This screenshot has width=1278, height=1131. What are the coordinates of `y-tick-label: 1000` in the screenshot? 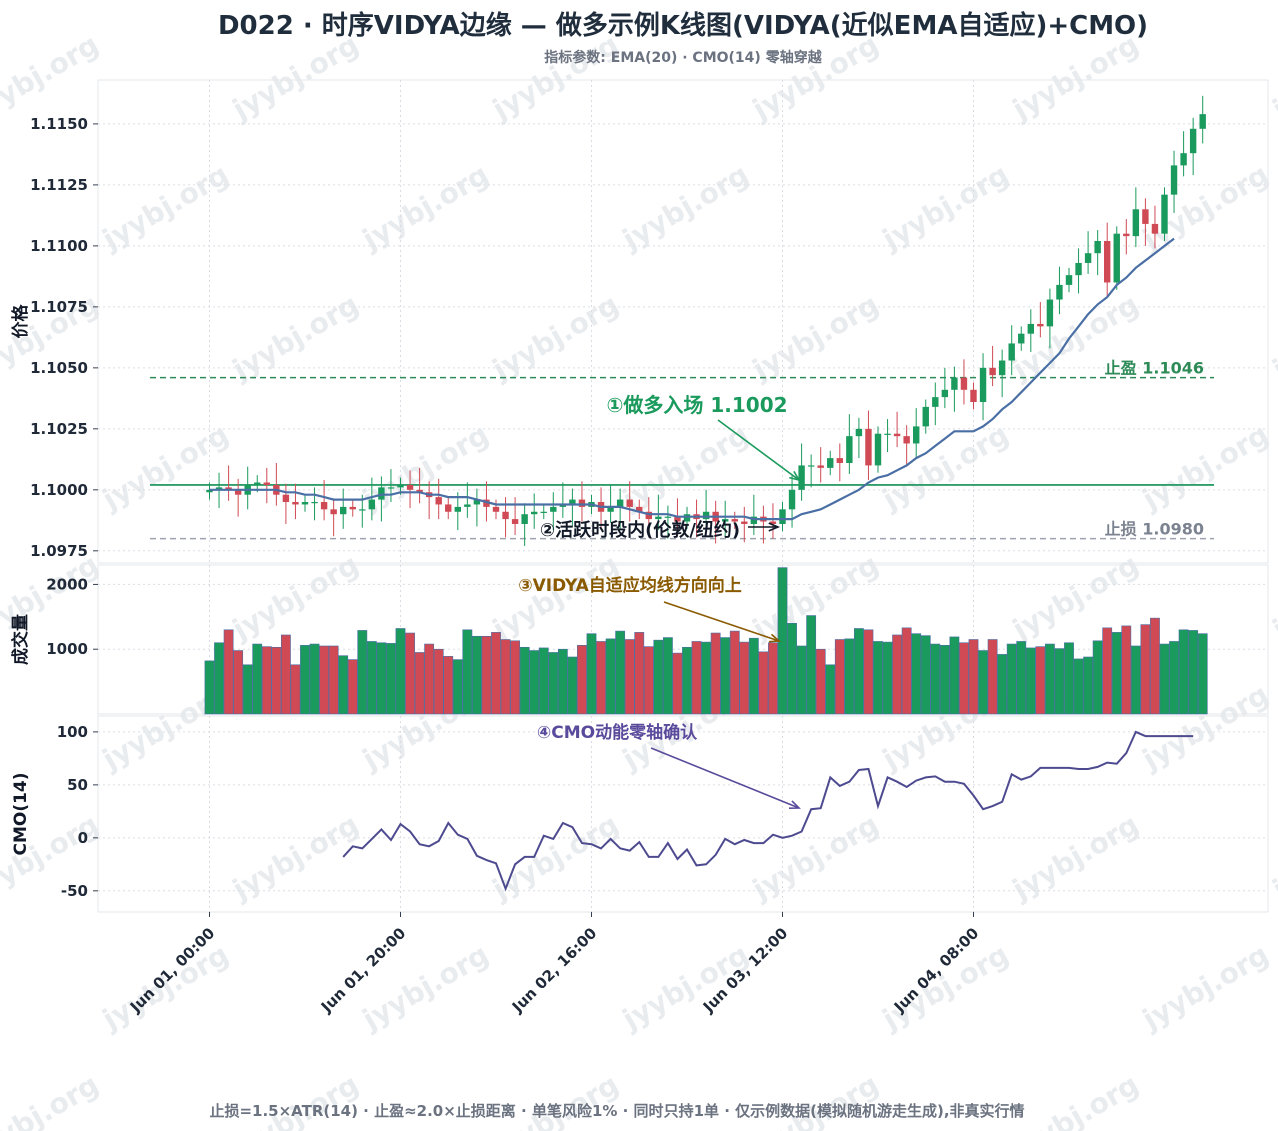 It's located at (67, 649).